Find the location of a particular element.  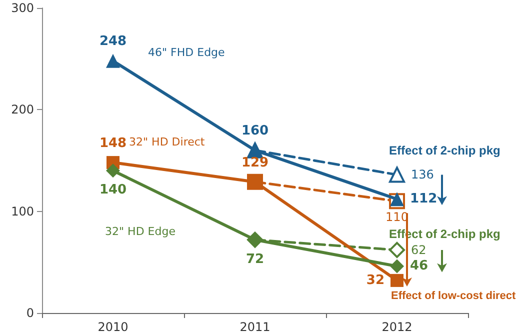

data-label: 129 is located at coordinates (255, 162).